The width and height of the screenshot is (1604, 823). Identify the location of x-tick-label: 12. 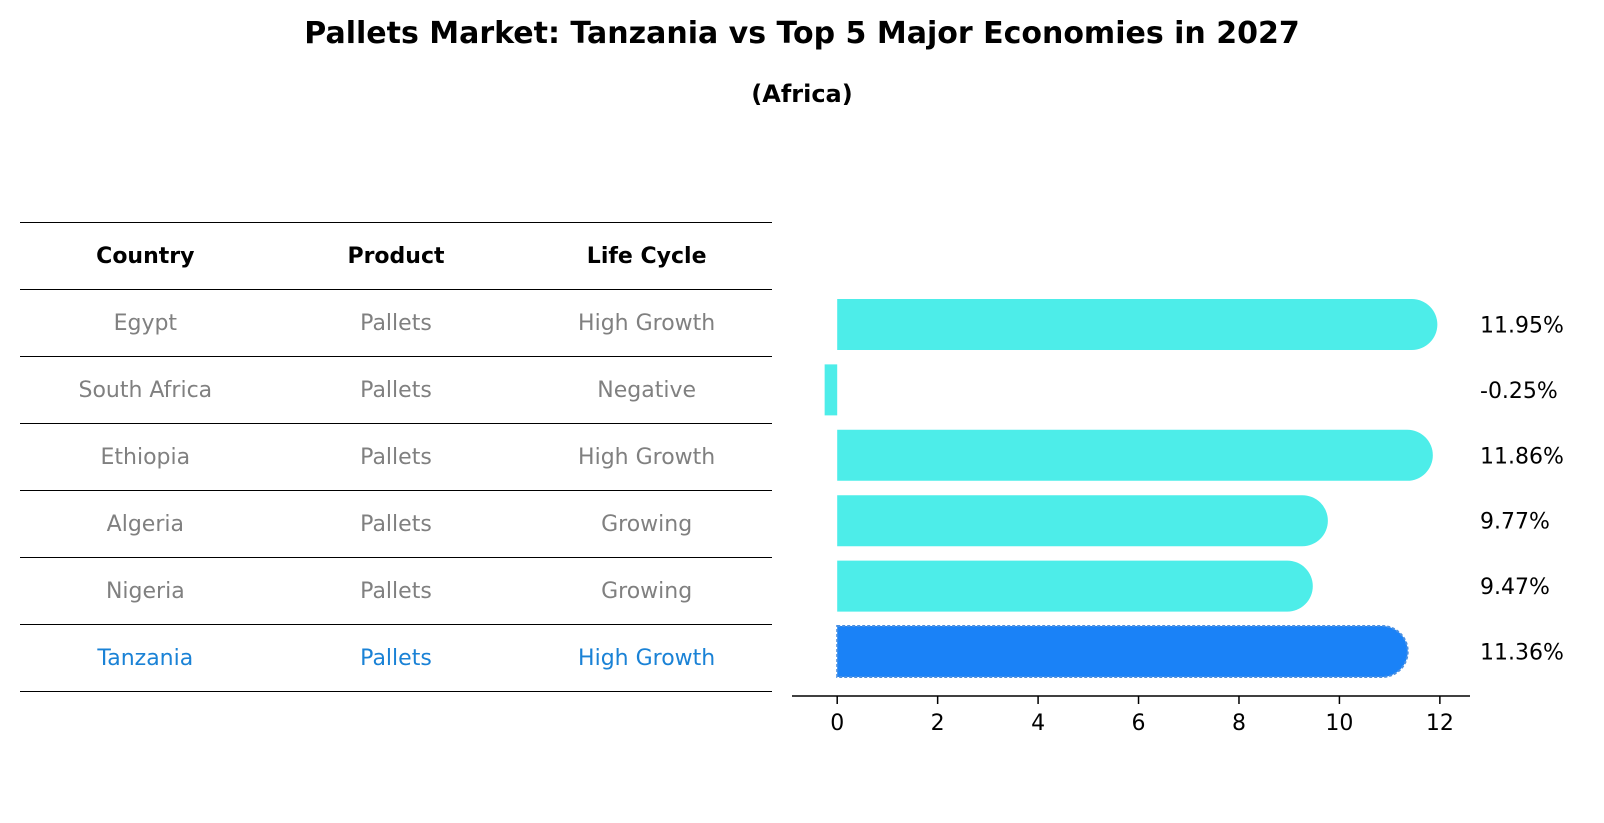
(1440, 723).